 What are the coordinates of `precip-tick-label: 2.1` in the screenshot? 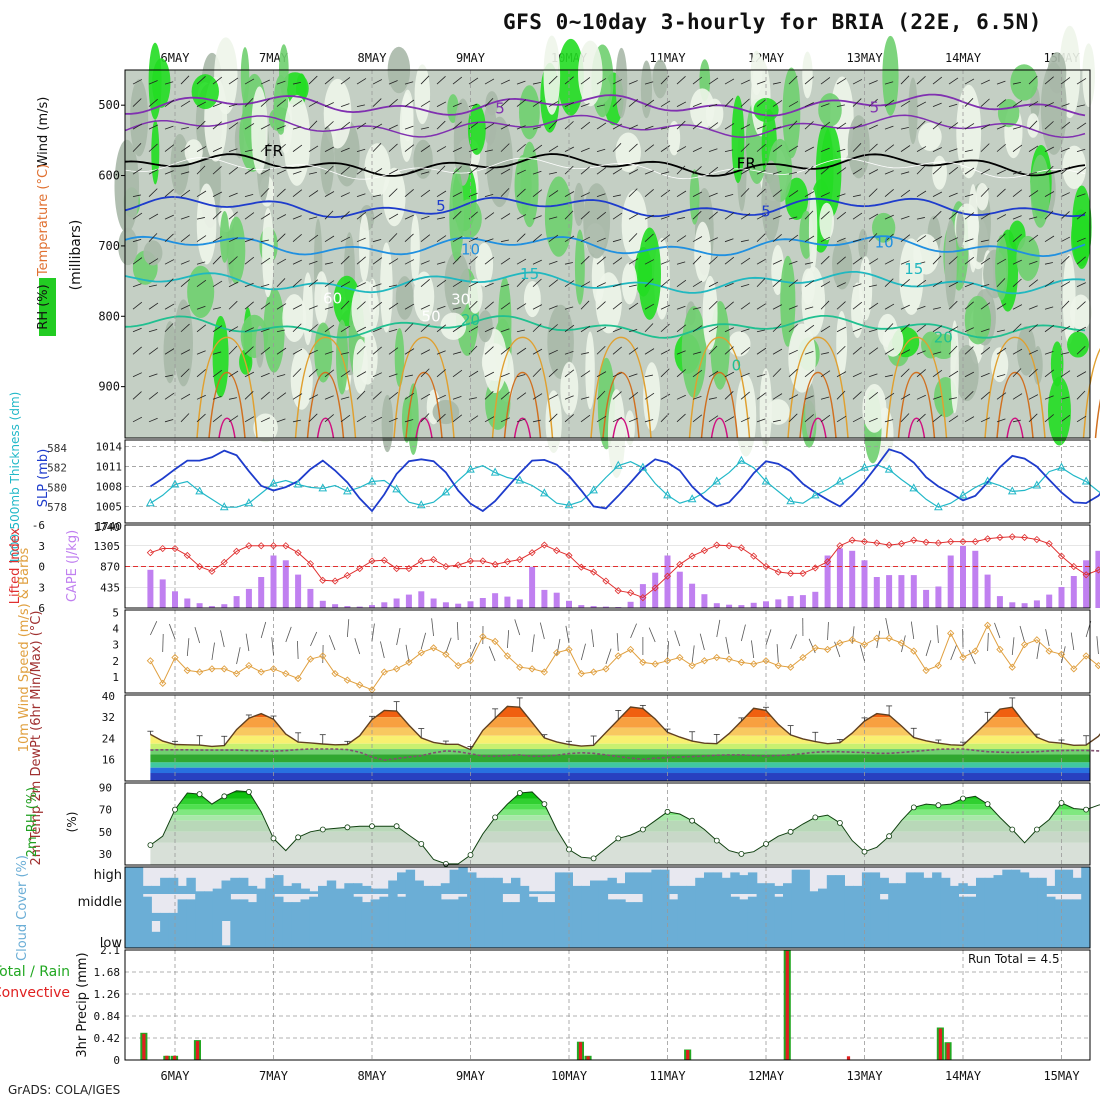 It's located at (110, 950).